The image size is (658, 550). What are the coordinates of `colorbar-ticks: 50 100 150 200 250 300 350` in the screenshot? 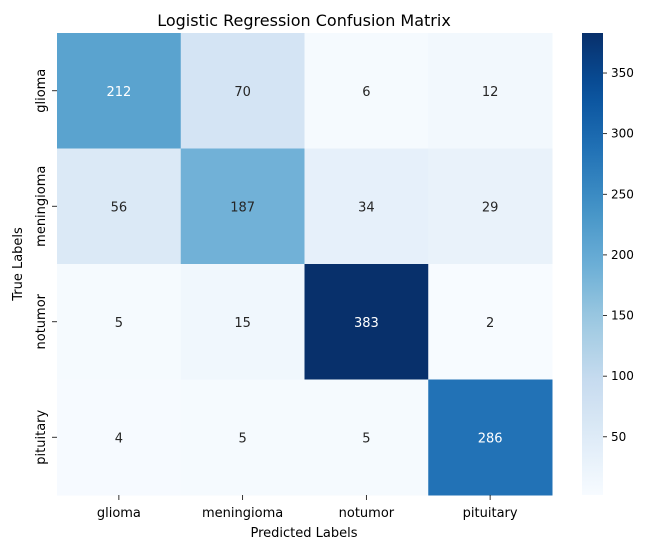 It's located at (618, 255).